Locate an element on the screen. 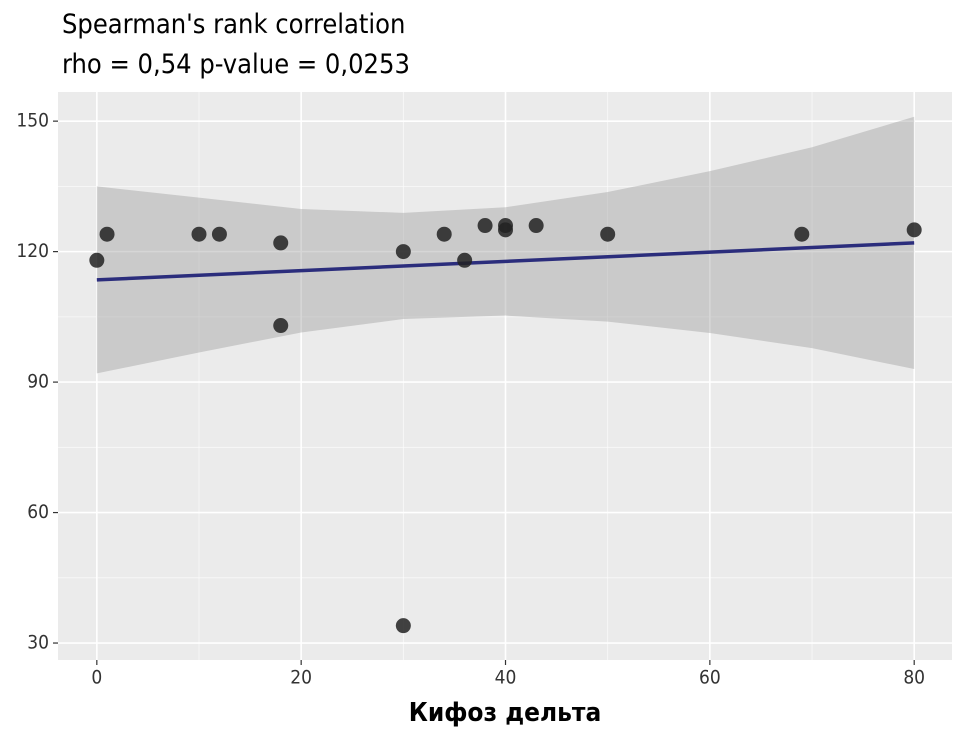 The width and height of the screenshot is (980, 734). x-tick-label: 0 is located at coordinates (96, 678).